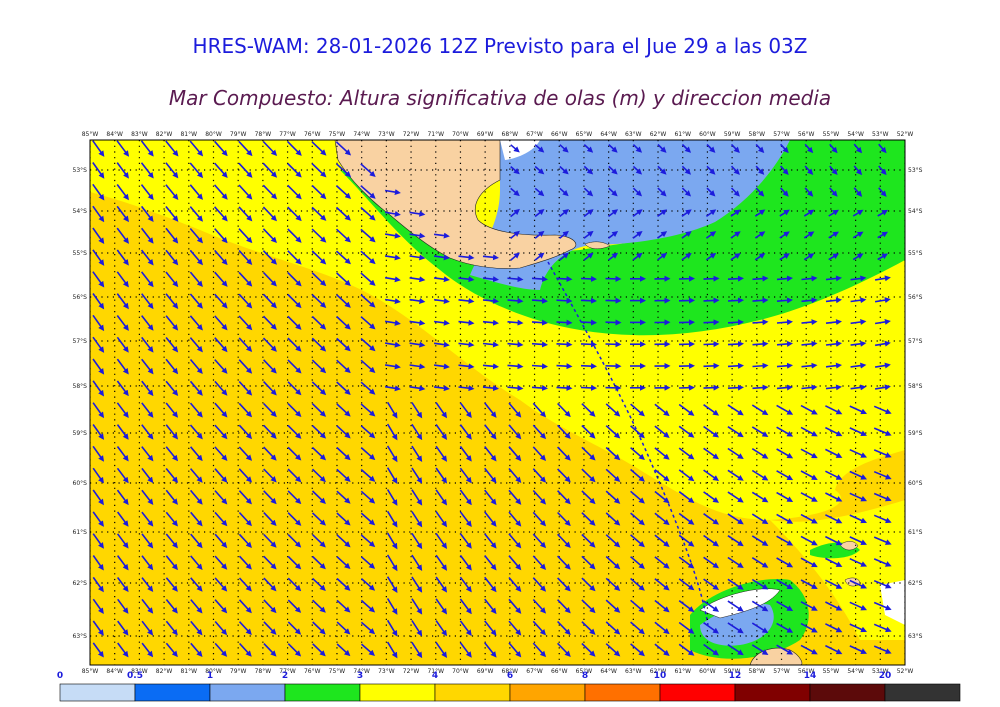 This screenshot has width=1000, height=707. Describe the element at coordinates (559, 134) in the screenshot. I see `lon-label: 66°W` at that location.